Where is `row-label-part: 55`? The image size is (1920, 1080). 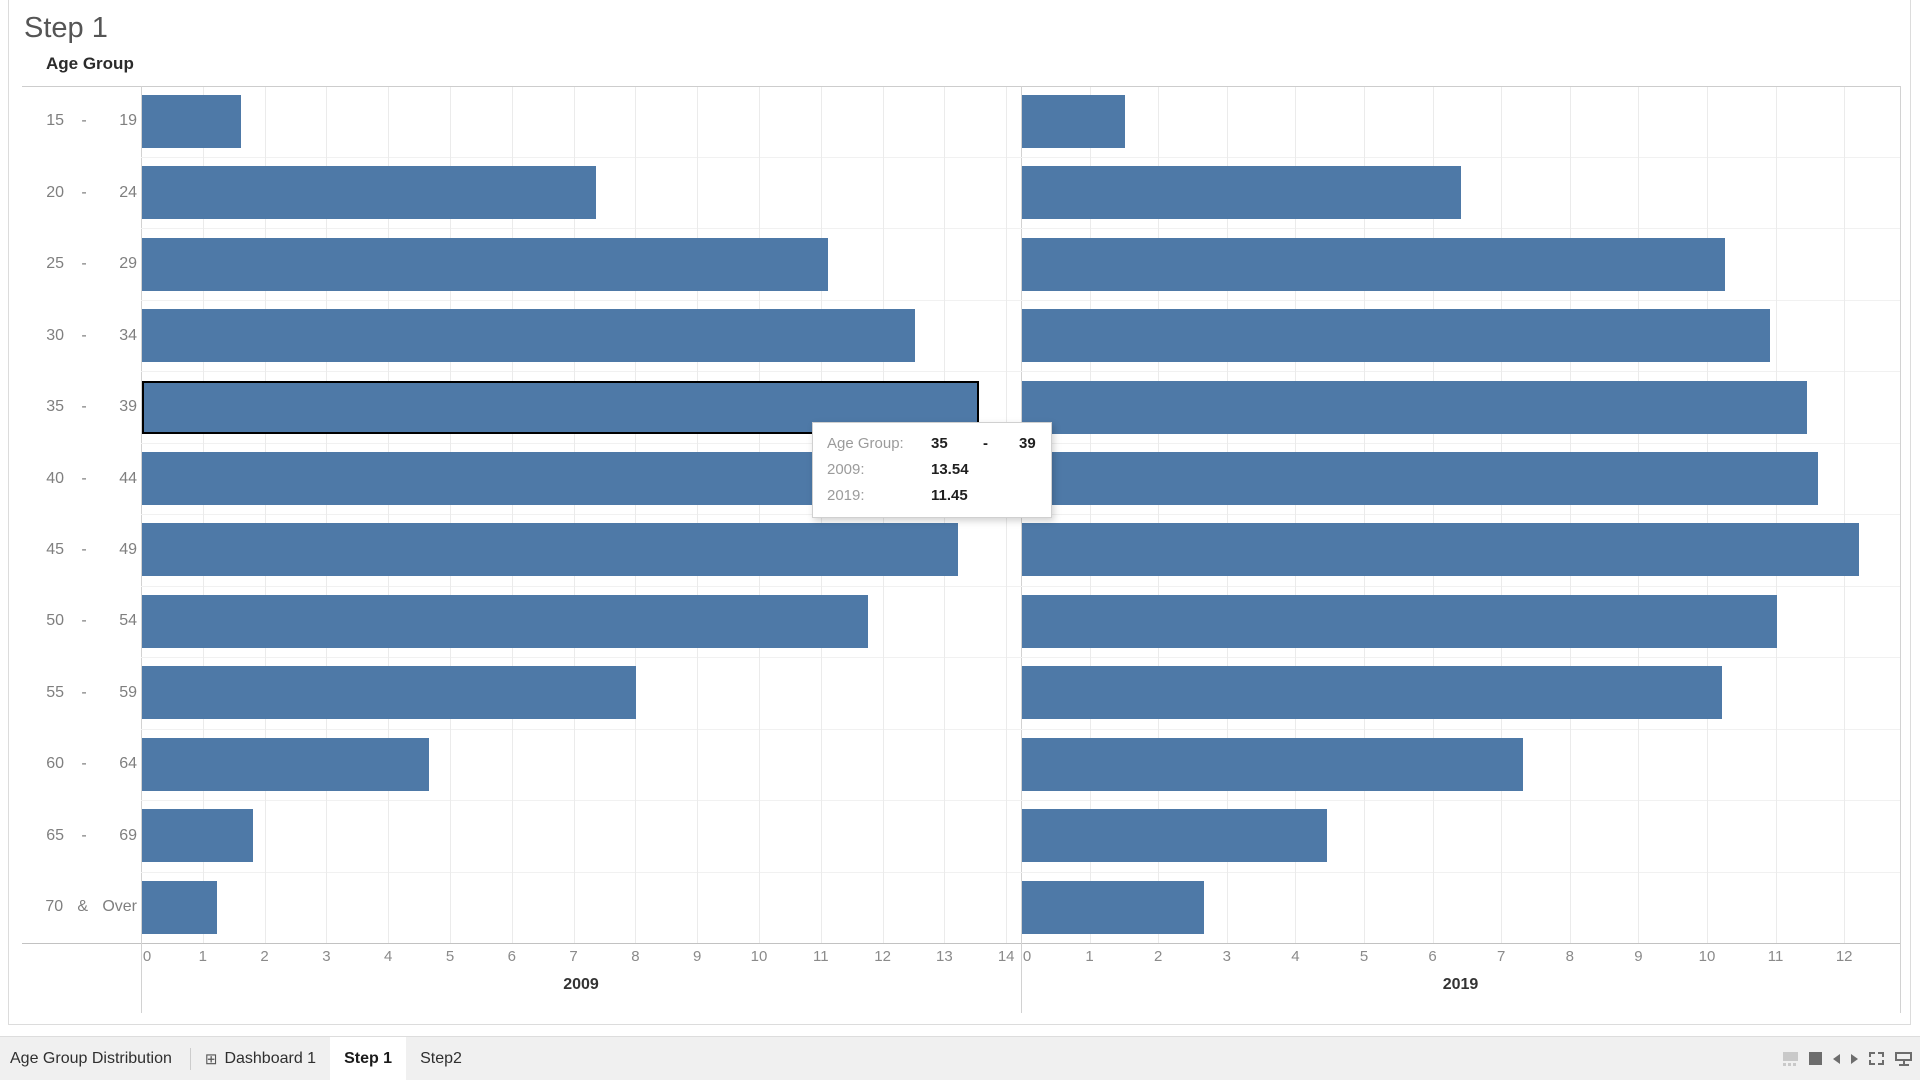 row-label-part: 55 is located at coordinates (55, 692).